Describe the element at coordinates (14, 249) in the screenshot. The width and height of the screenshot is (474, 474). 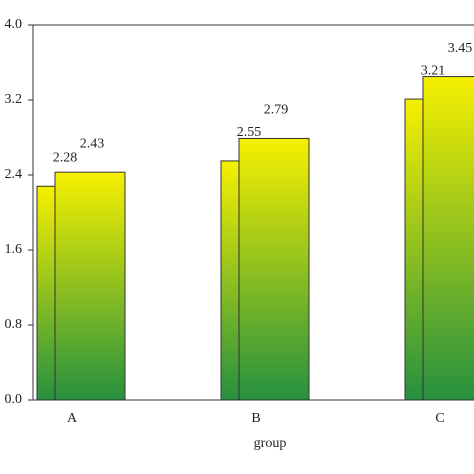
I see `y-tick-label: 1.6` at that location.